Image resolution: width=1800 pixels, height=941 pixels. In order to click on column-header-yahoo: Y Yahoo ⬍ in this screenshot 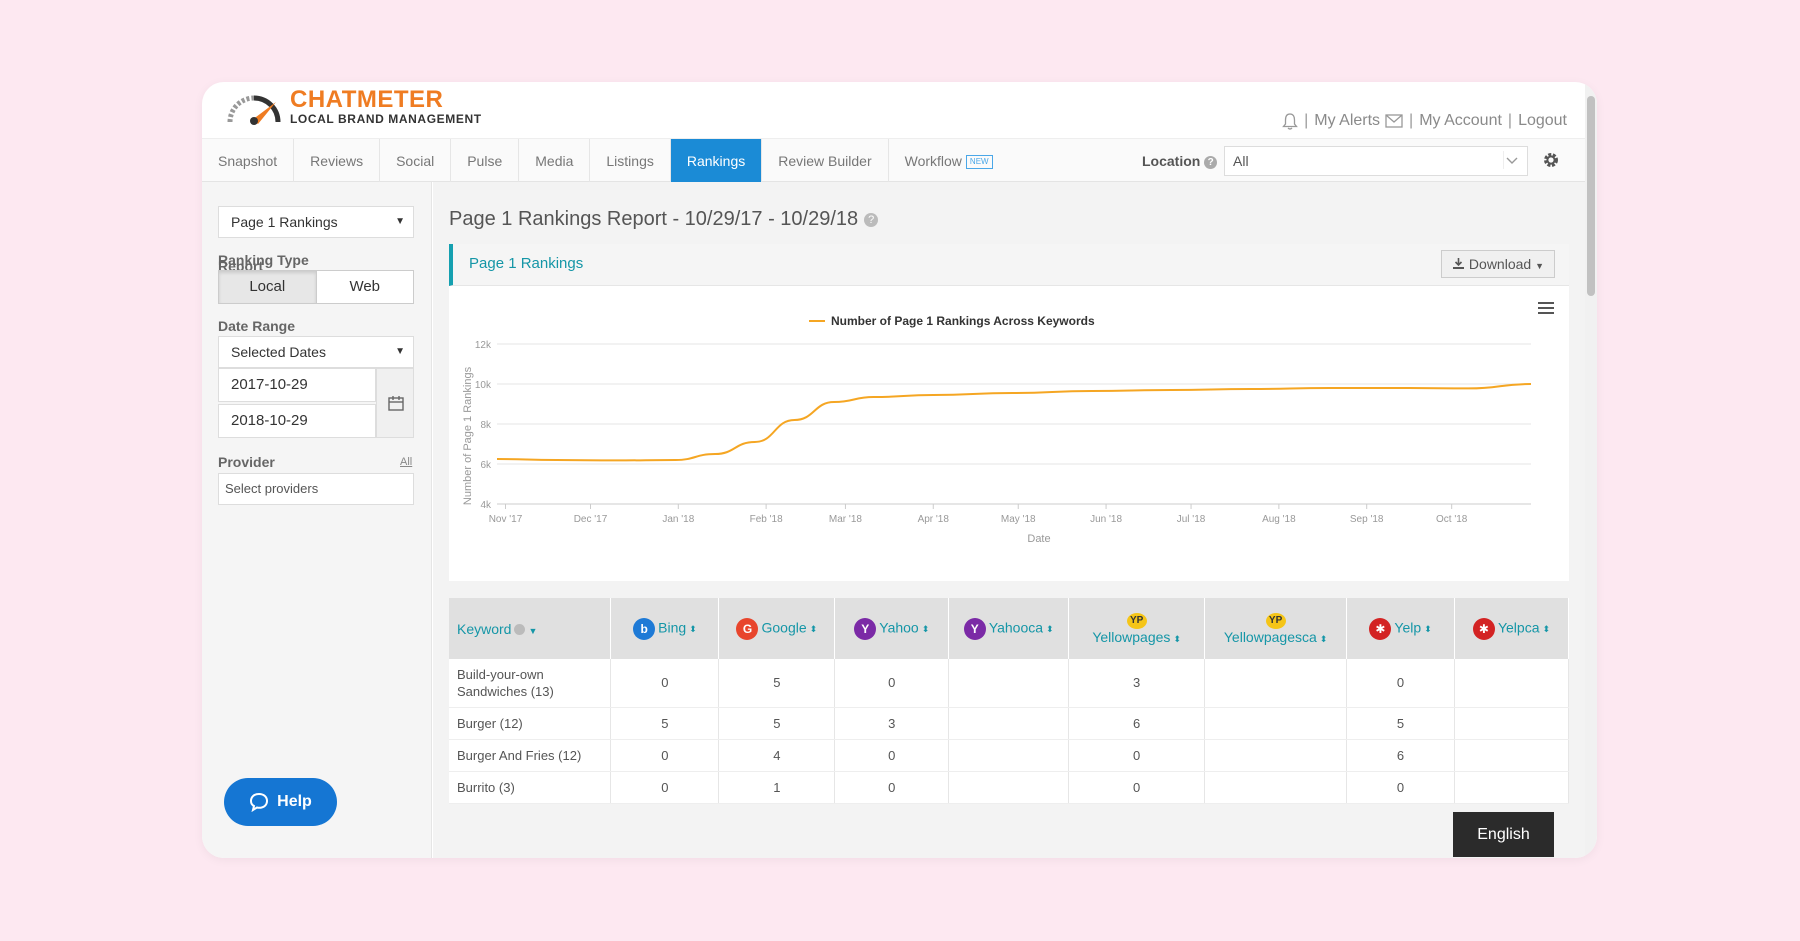, I will do `click(892, 628)`.